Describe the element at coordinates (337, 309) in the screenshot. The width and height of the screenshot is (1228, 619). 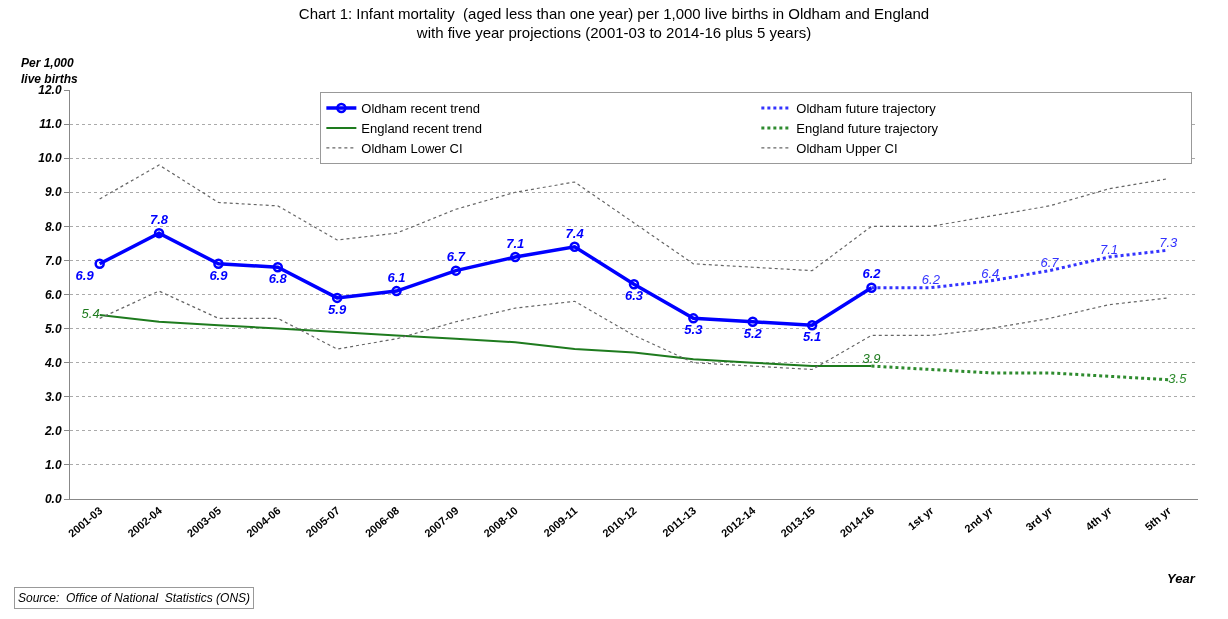
I see `data-label: 5.9` at that location.